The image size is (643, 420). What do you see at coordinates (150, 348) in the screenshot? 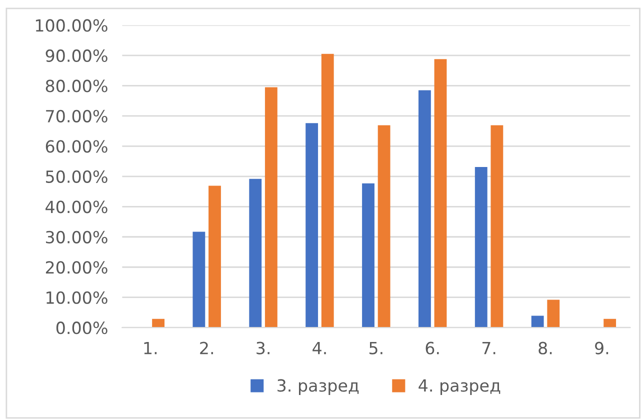
I see `x-tick-label: 1.` at bounding box center [150, 348].